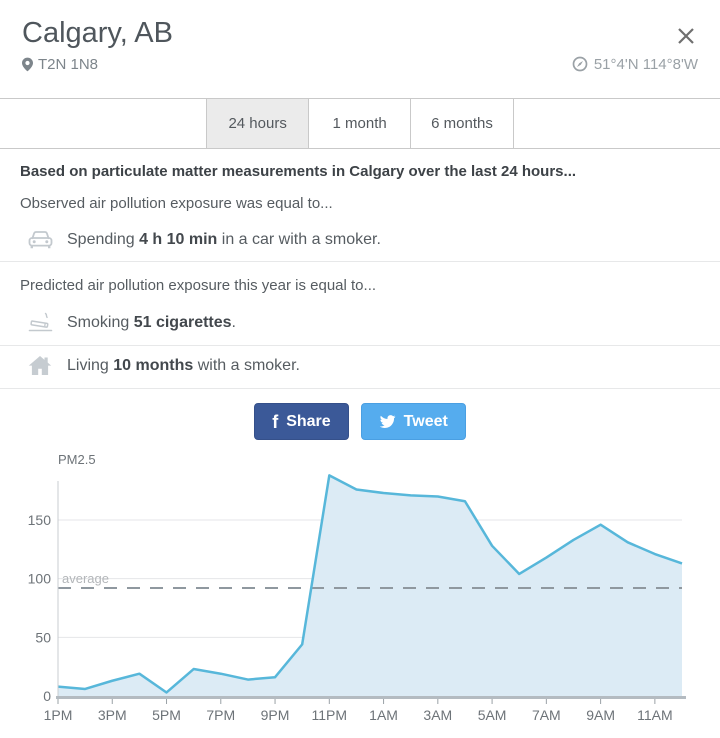  I want to click on svg-text: 11PM, so click(330, 715).